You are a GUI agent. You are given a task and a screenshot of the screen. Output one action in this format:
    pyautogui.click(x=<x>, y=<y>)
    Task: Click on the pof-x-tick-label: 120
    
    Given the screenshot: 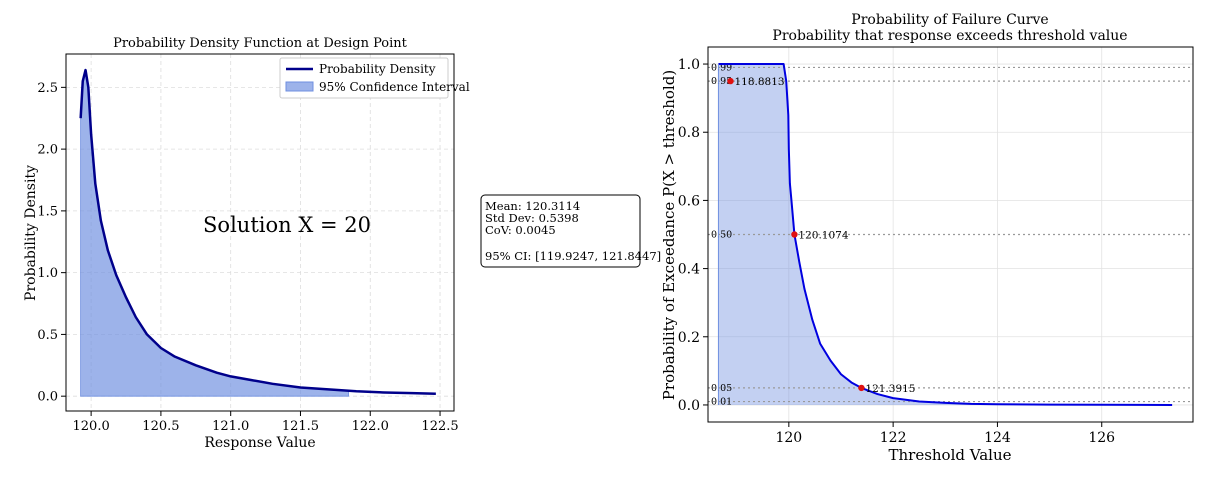 What is the action you would take?
    pyautogui.click(x=788, y=438)
    